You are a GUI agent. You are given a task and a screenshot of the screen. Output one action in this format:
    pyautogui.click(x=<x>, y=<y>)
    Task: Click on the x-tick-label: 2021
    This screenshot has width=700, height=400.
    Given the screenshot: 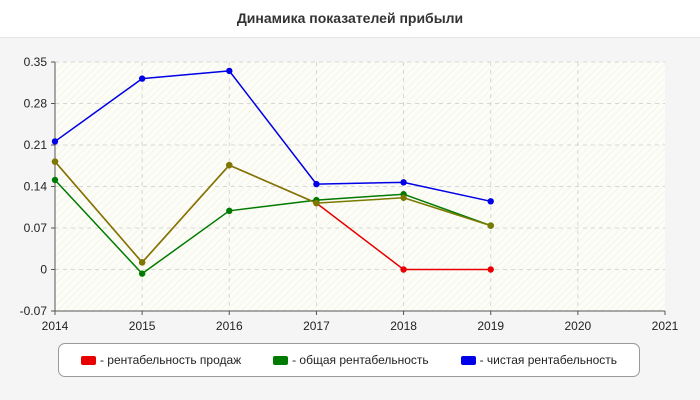 What is the action you would take?
    pyautogui.click(x=665, y=326)
    